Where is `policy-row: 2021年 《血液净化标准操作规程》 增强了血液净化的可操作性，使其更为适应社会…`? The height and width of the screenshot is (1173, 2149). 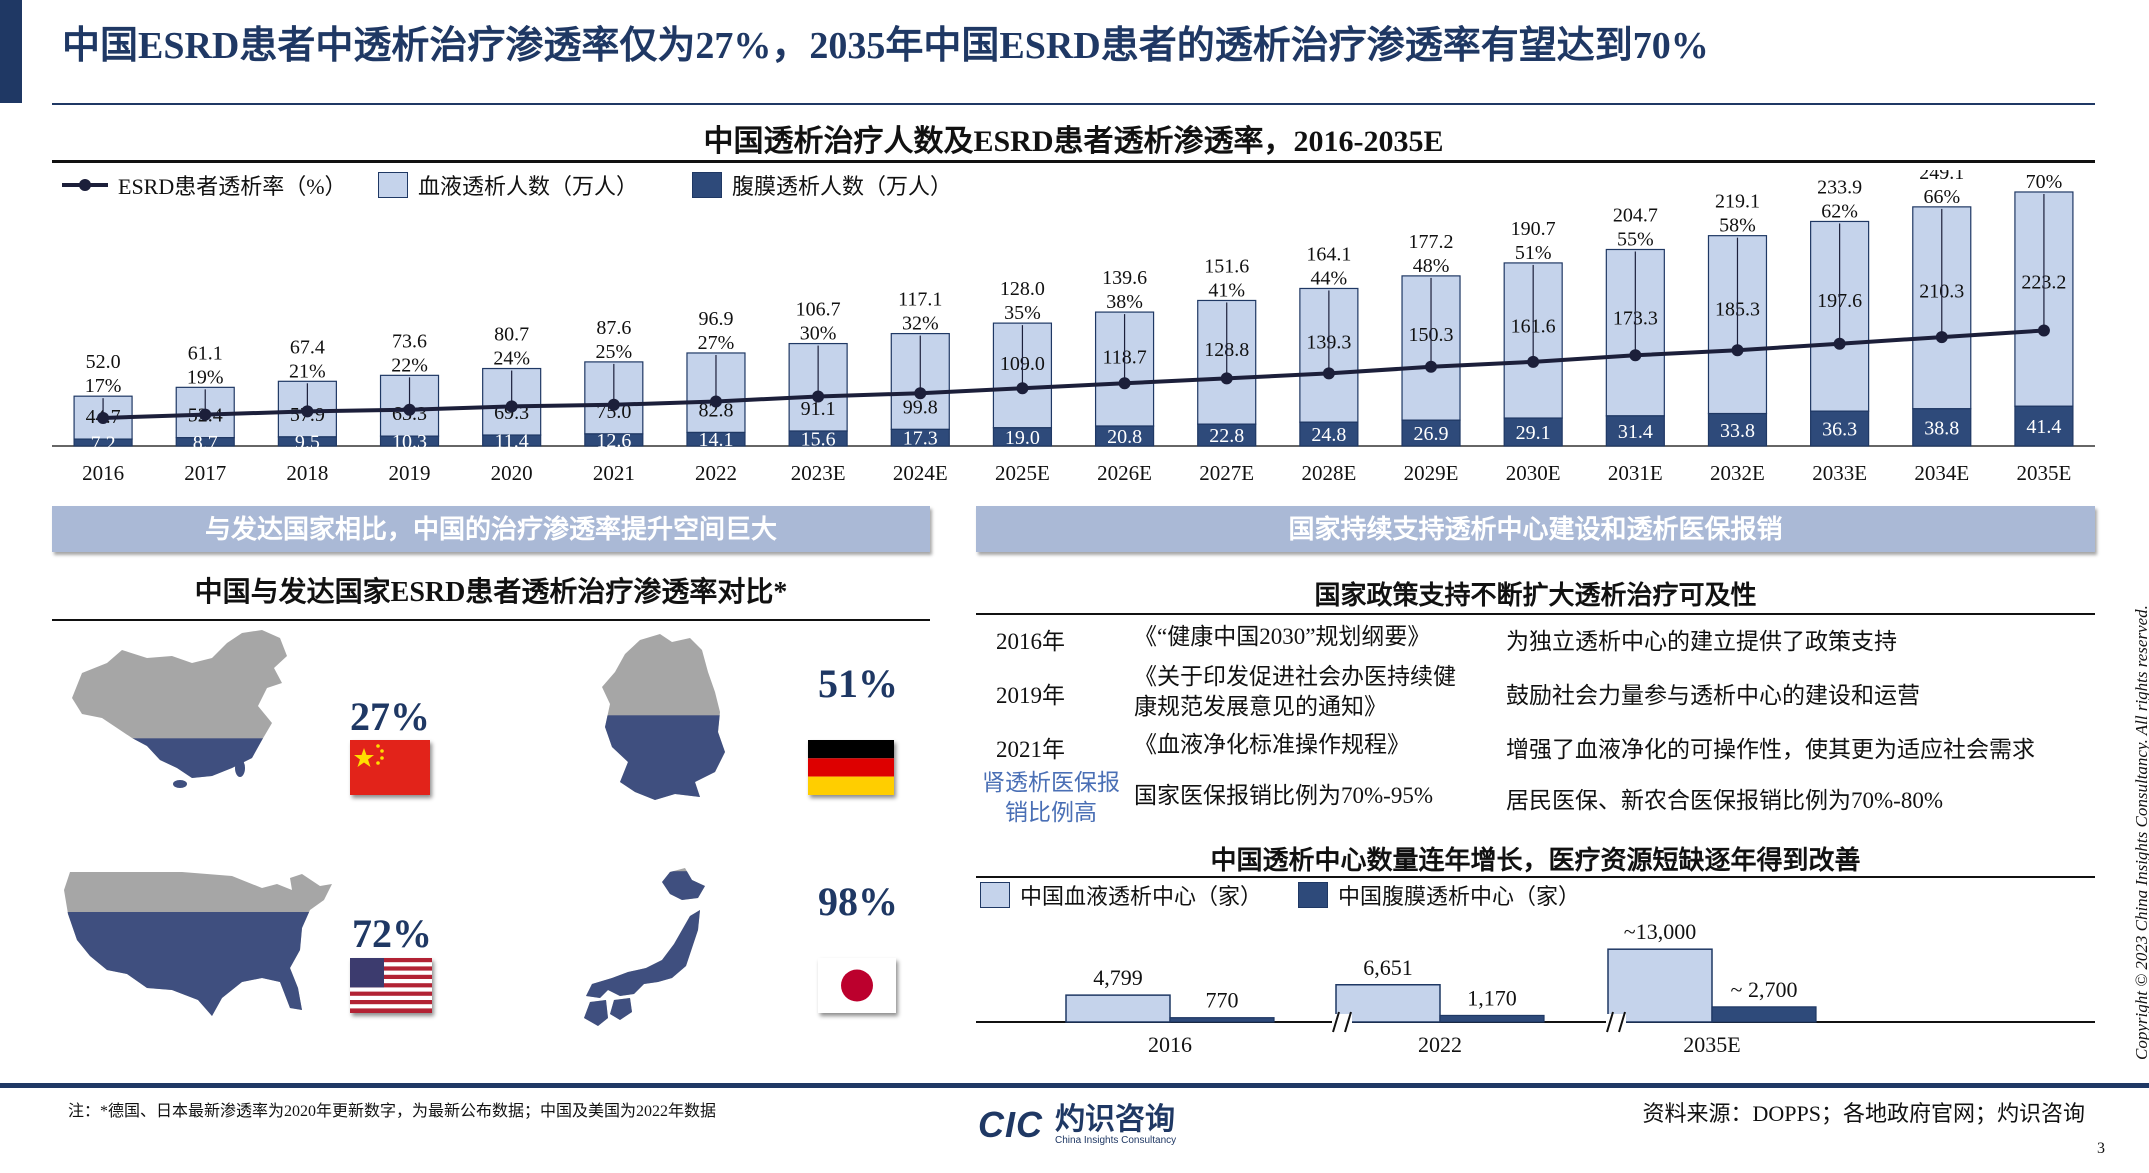 policy-row: 2021年 《血液净化标准操作规程》 增强了血液净化的可操作性，使其更为适应社会… is located at coordinates (1535, 746).